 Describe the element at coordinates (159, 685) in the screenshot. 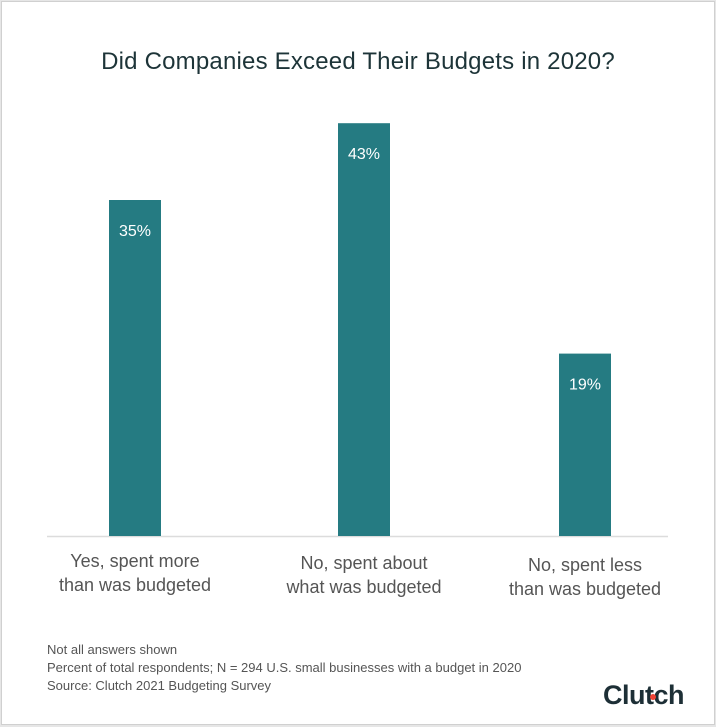

I see `note-source: Source: Clutch 2021 Budgeting Survey` at that location.